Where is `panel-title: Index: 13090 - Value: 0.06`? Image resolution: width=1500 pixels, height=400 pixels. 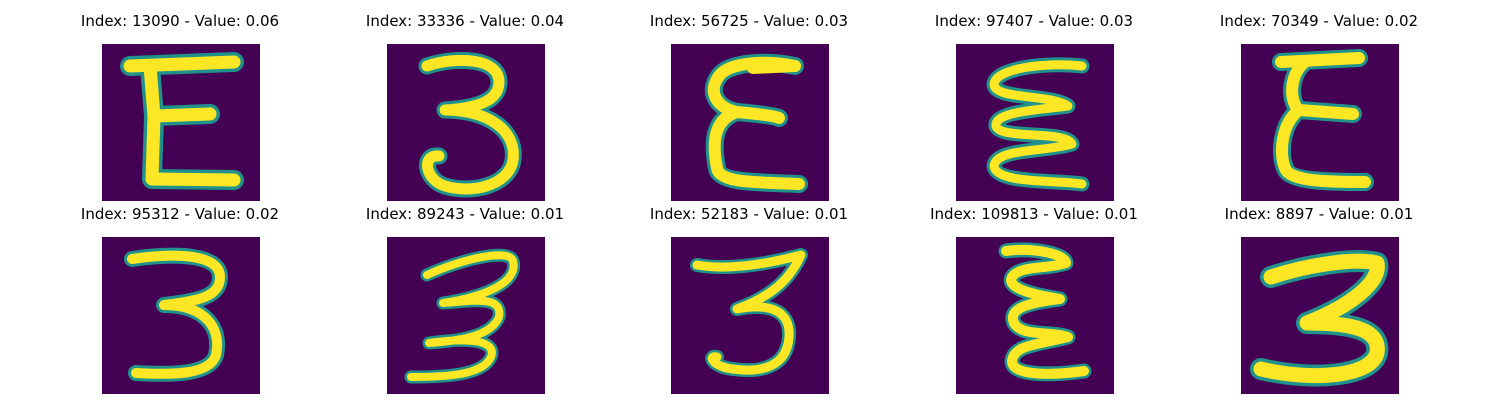
panel-title: Index: 13090 - Value: 0.06 is located at coordinates (180, 21).